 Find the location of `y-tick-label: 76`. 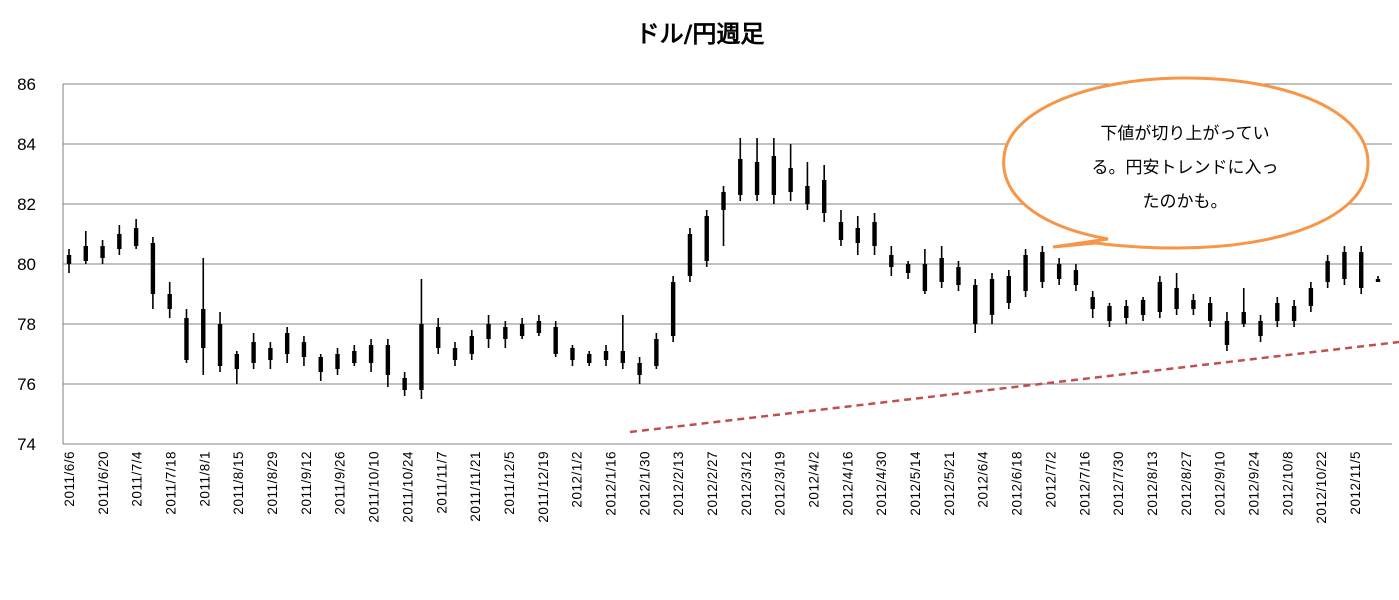

y-tick-label: 76 is located at coordinates (26, 384).